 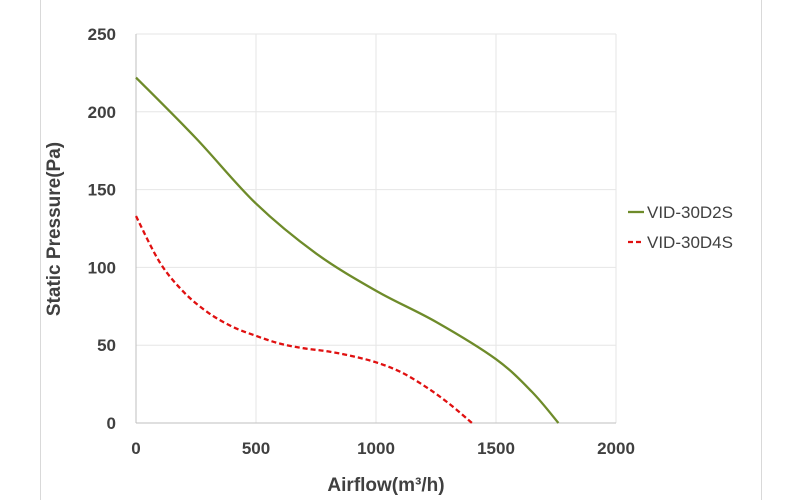 I want to click on x-tick-label: 0, so click(x=135, y=448).